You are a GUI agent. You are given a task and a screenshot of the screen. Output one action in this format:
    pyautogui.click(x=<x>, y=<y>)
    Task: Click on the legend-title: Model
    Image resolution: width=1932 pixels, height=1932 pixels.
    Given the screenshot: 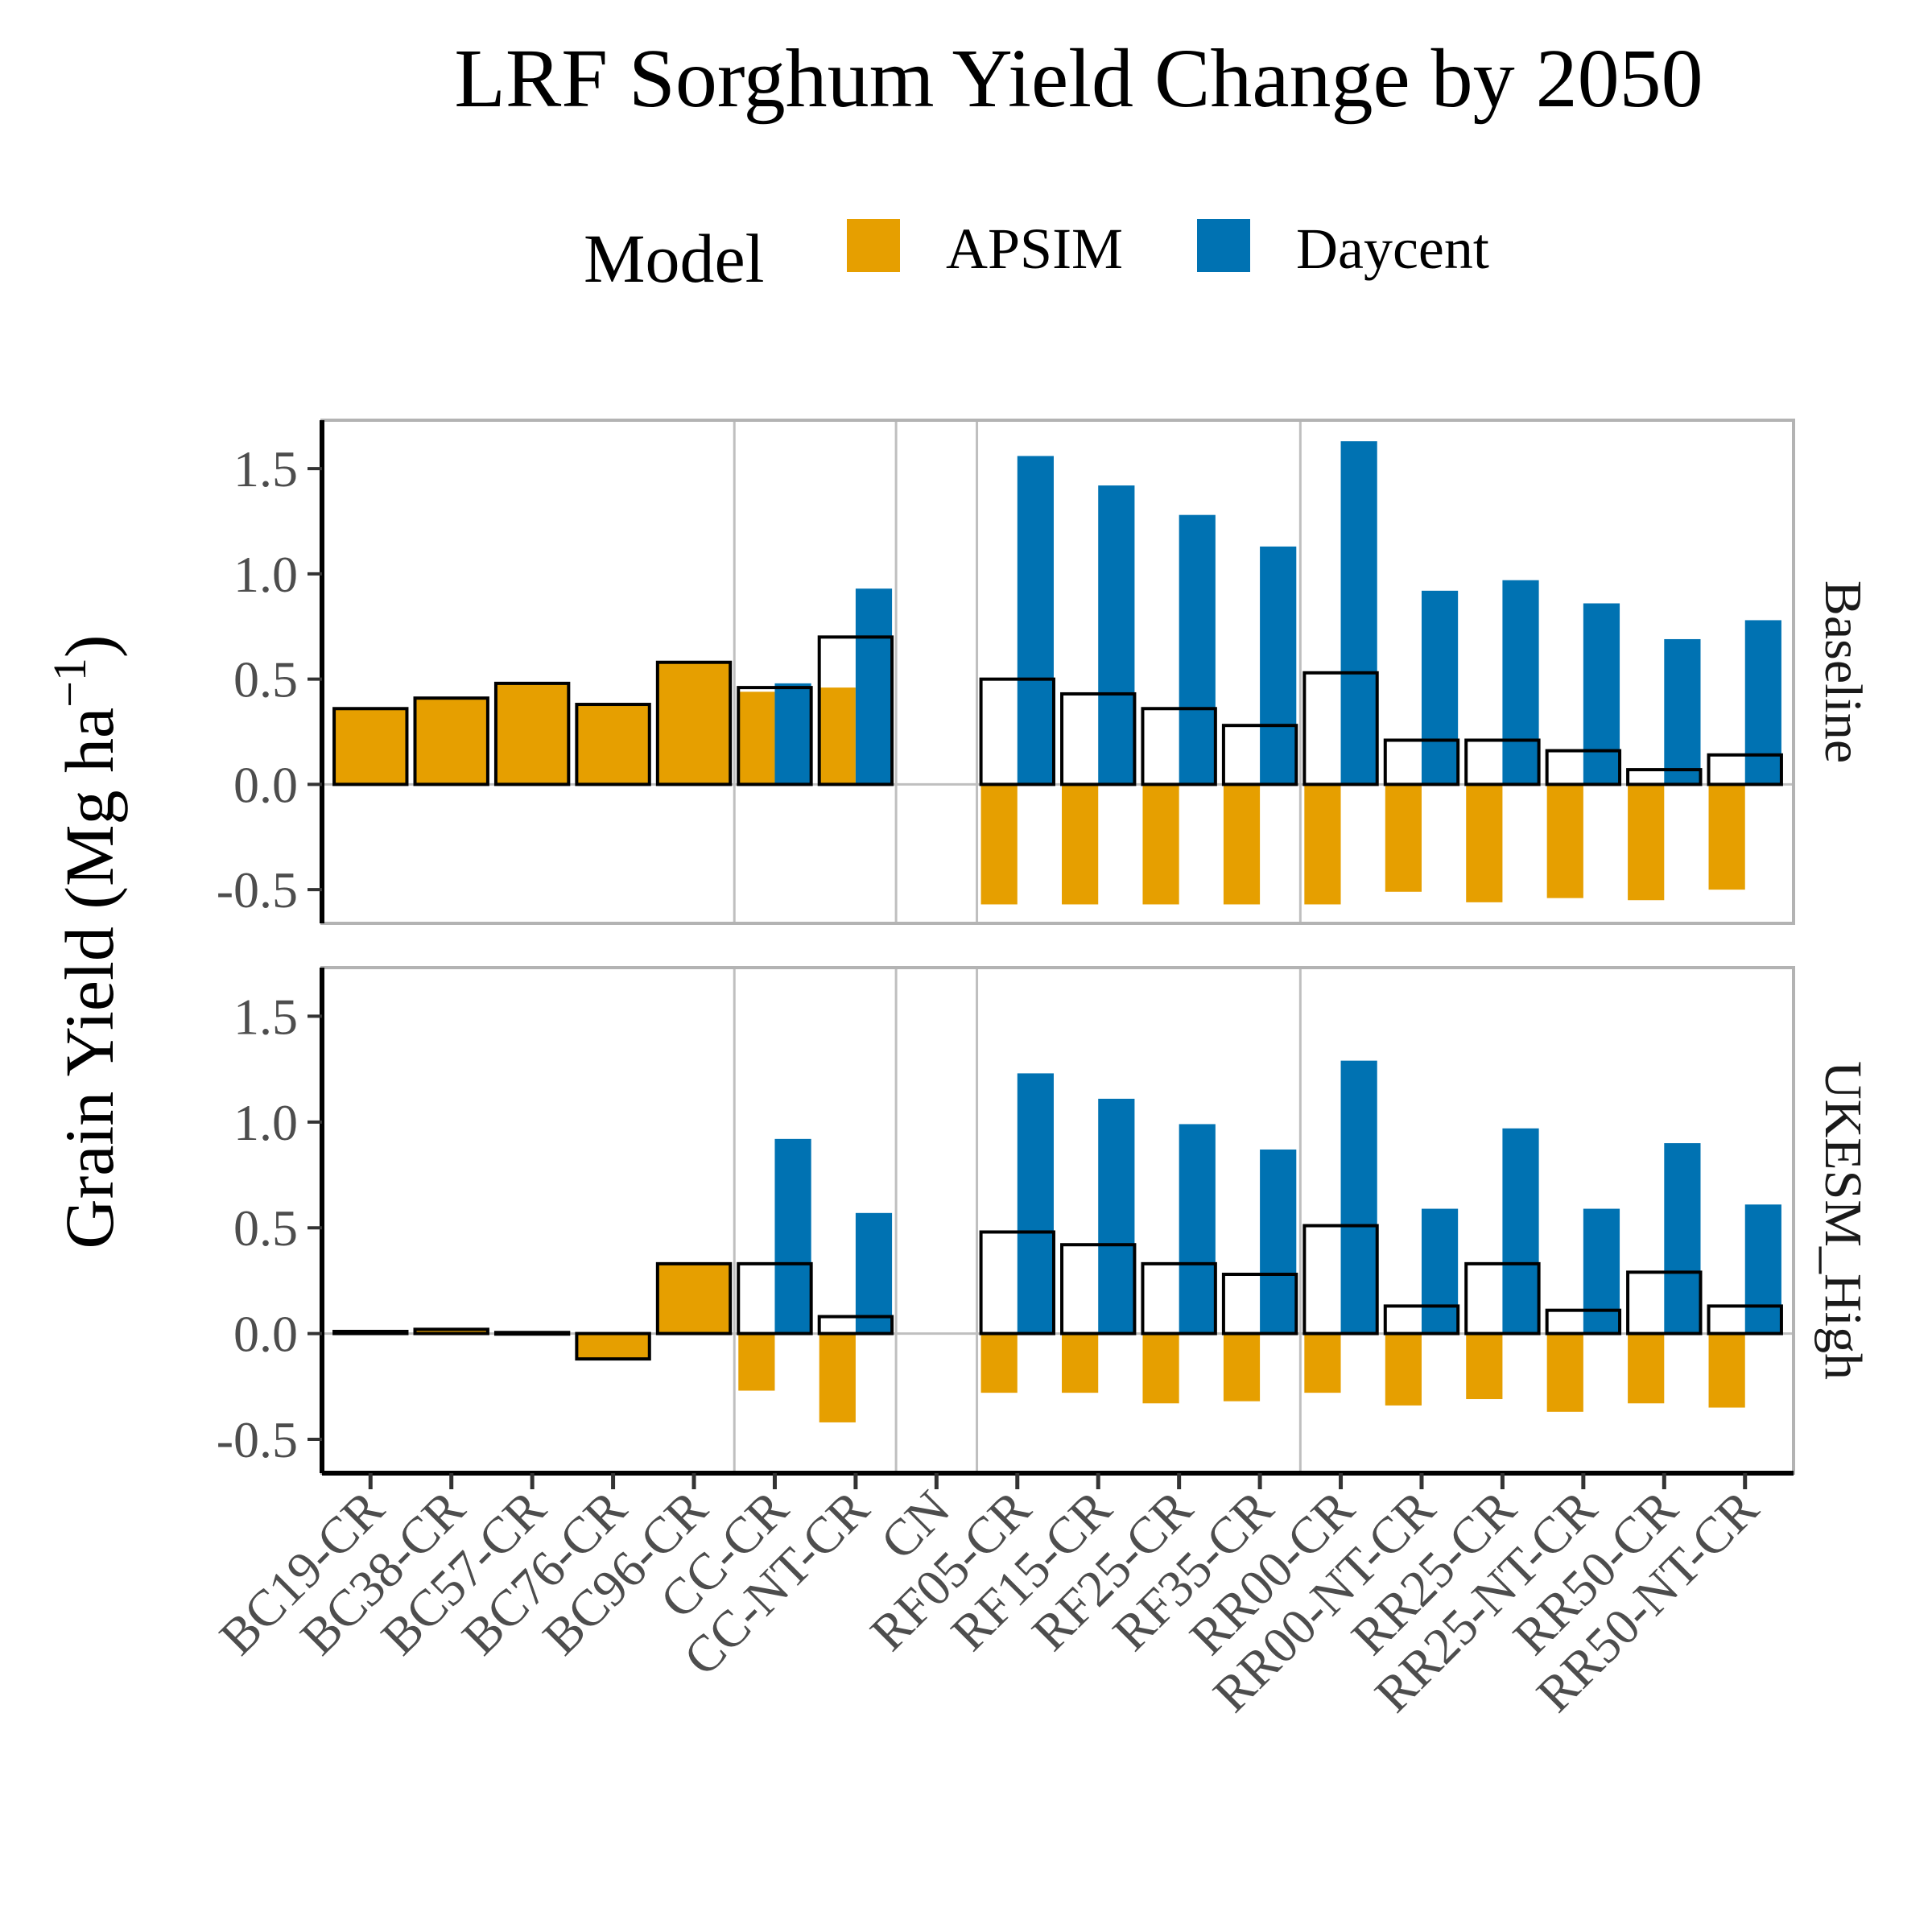 What is the action you would take?
    pyautogui.click(x=674, y=258)
    